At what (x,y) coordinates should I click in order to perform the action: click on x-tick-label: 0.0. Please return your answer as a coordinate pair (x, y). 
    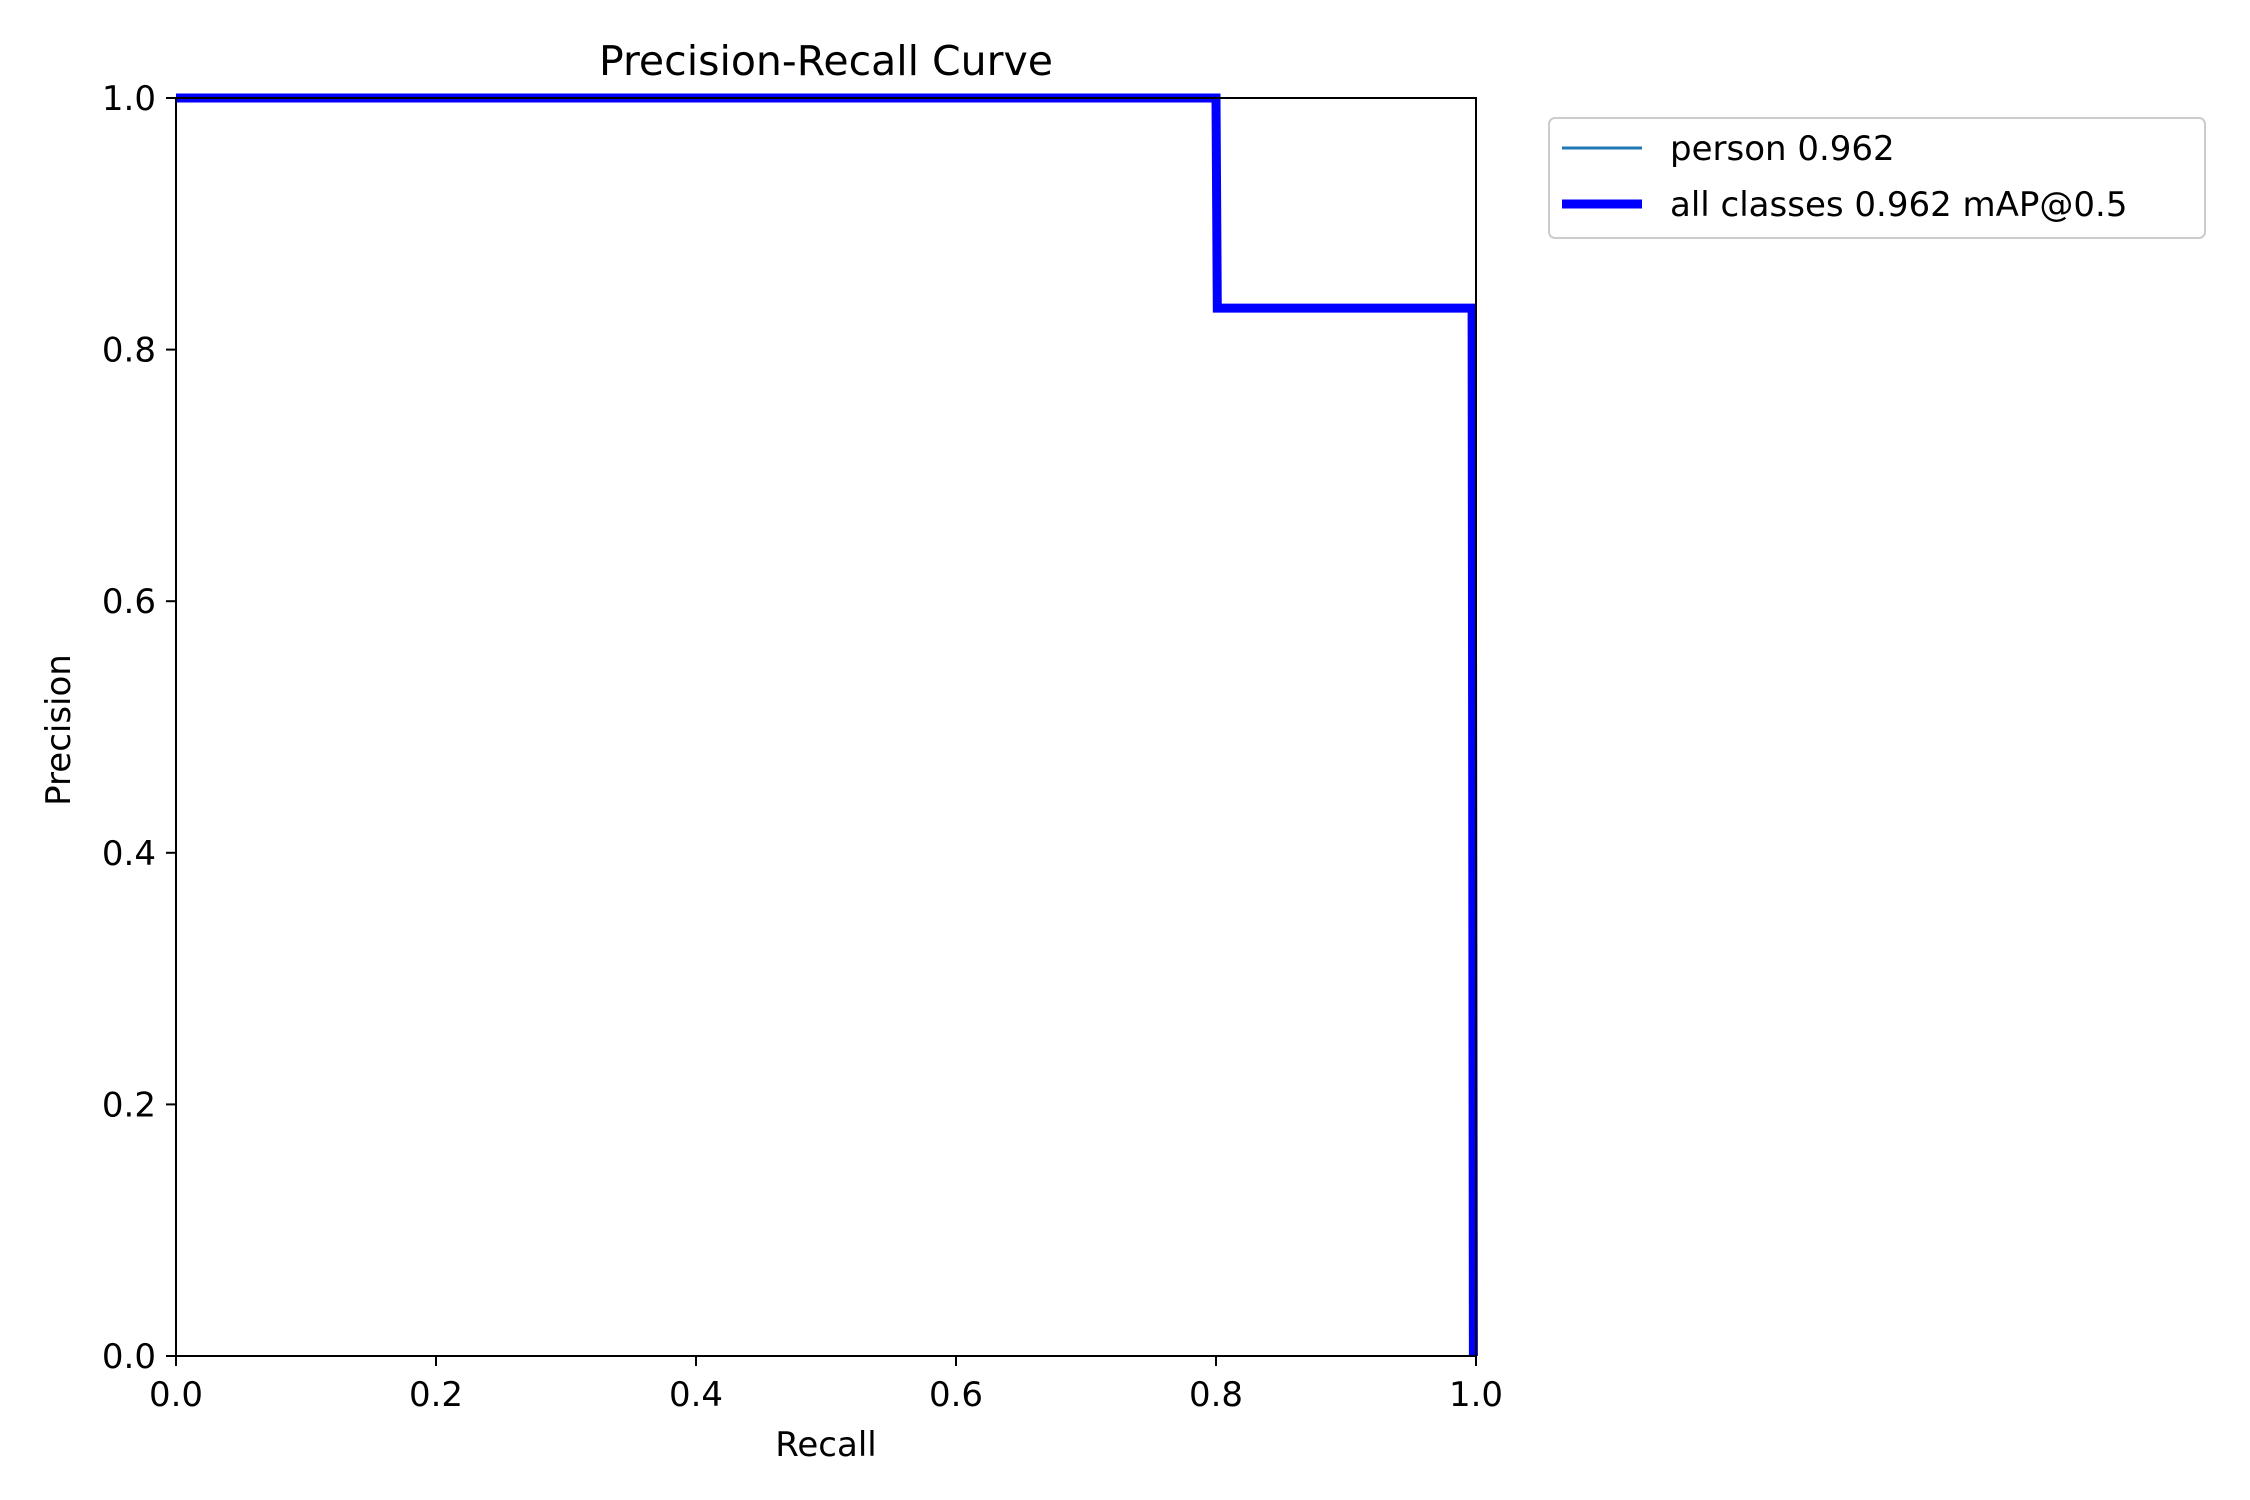
    Looking at the image, I should click on (176, 1395).